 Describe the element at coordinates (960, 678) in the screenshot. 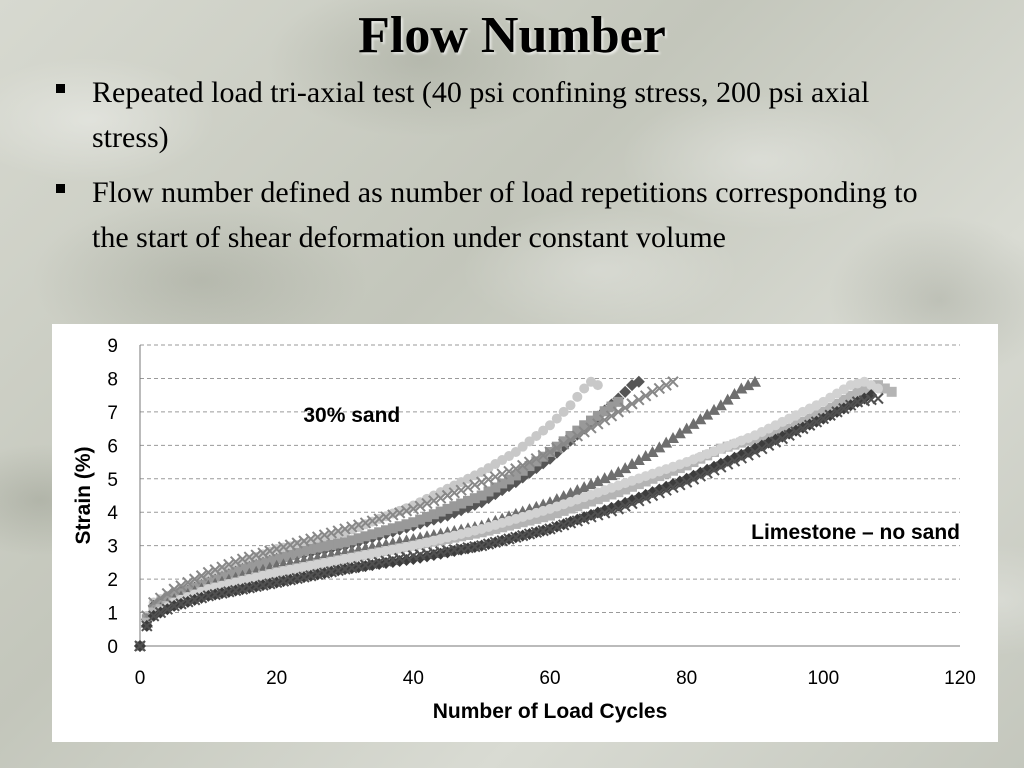

I see `x-tick-label: 120` at that location.